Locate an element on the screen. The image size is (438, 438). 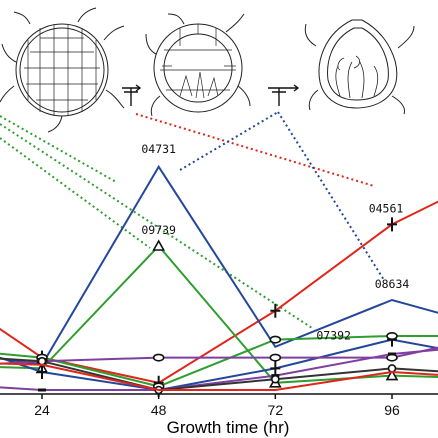
annotation-07392: 07392 is located at coordinates (333, 336).